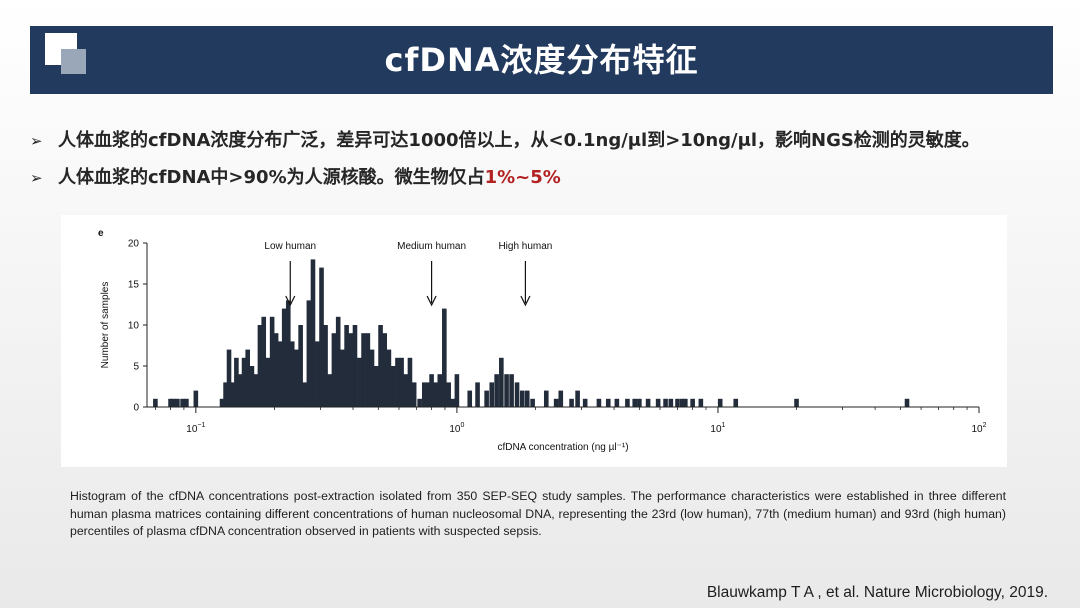 This screenshot has width=1080, height=608. I want to click on panel-label: e, so click(101, 233).